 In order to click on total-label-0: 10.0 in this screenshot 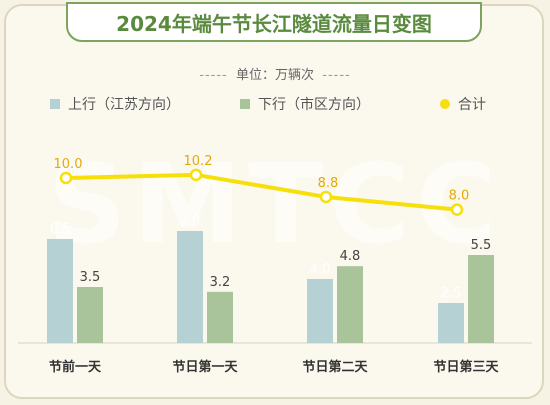, I will do `click(68, 164)`.